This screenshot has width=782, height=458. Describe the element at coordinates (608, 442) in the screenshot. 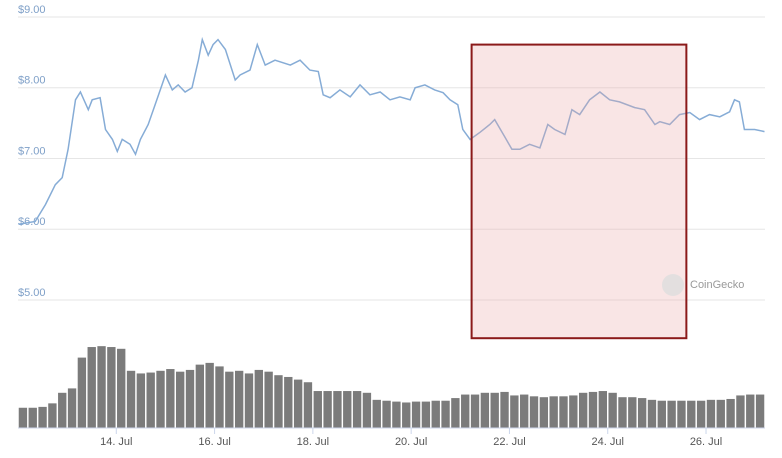

I see `x-tick-label: 24. Jul` at that location.